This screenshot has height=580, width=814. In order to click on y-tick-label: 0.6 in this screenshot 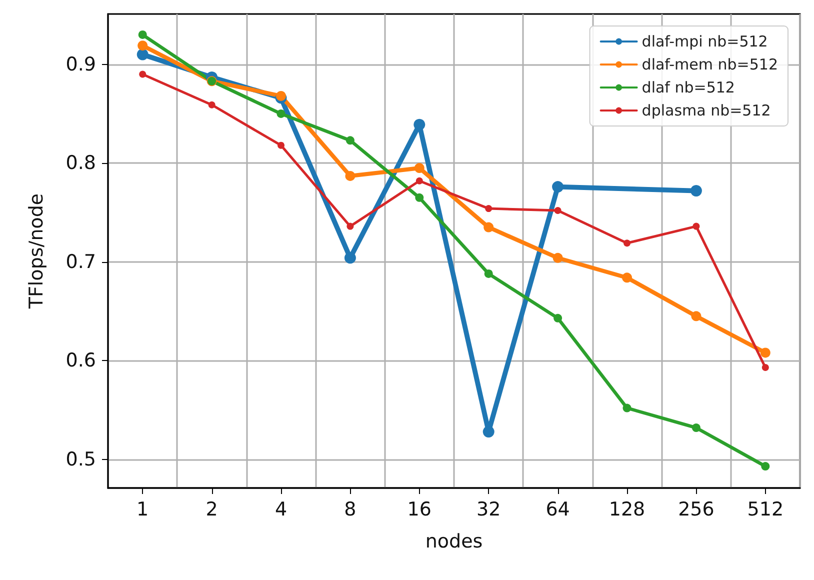, I will do `click(81, 361)`.